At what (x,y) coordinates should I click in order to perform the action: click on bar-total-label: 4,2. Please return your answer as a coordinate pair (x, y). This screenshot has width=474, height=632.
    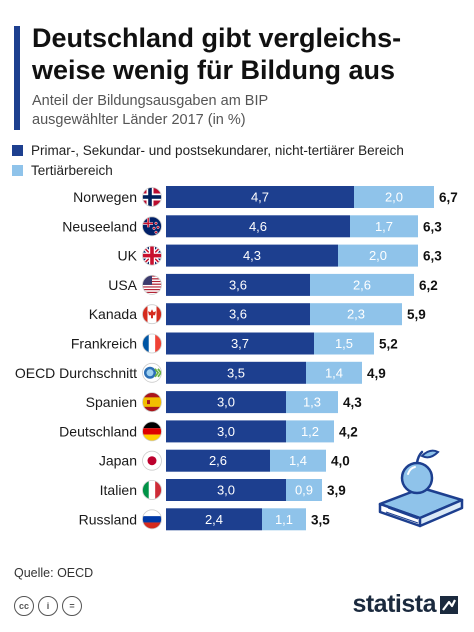
    Looking at the image, I should click on (348, 431).